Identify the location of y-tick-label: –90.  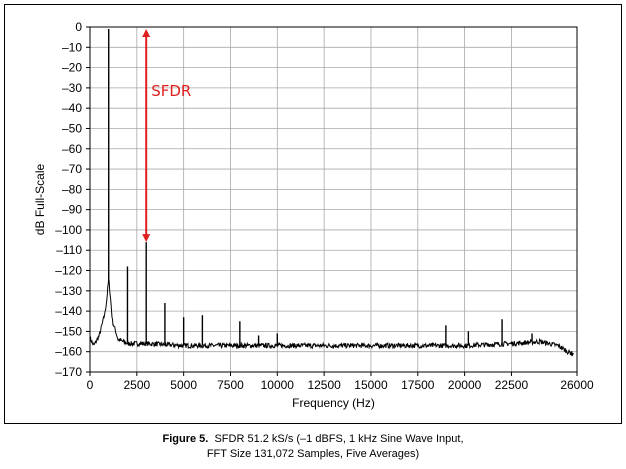
(72, 210).